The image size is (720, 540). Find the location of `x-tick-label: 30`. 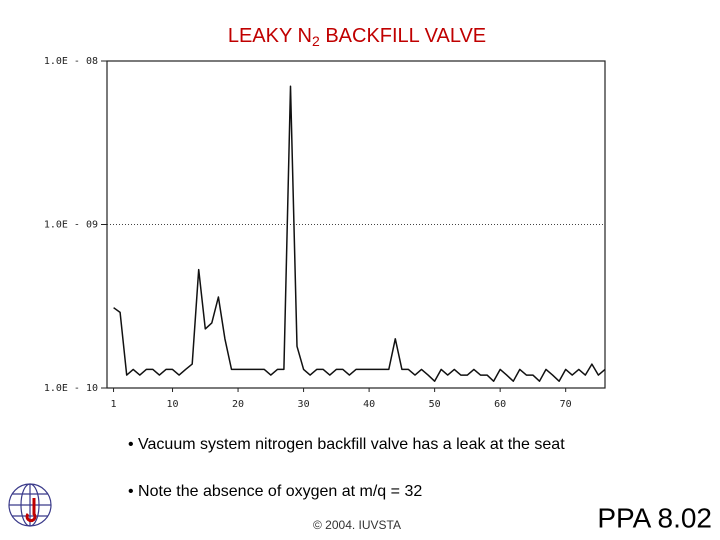

x-tick-label: 30 is located at coordinates (304, 404).